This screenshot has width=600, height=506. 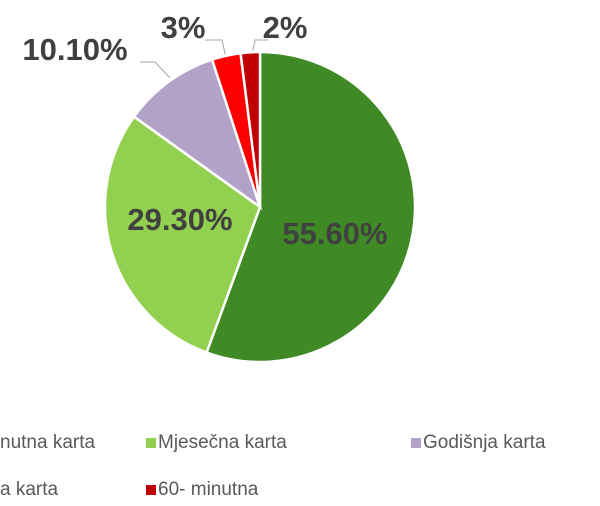 What do you see at coordinates (222, 442) in the screenshot?
I see `legend-label: Mjesečna karta` at bounding box center [222, 442].